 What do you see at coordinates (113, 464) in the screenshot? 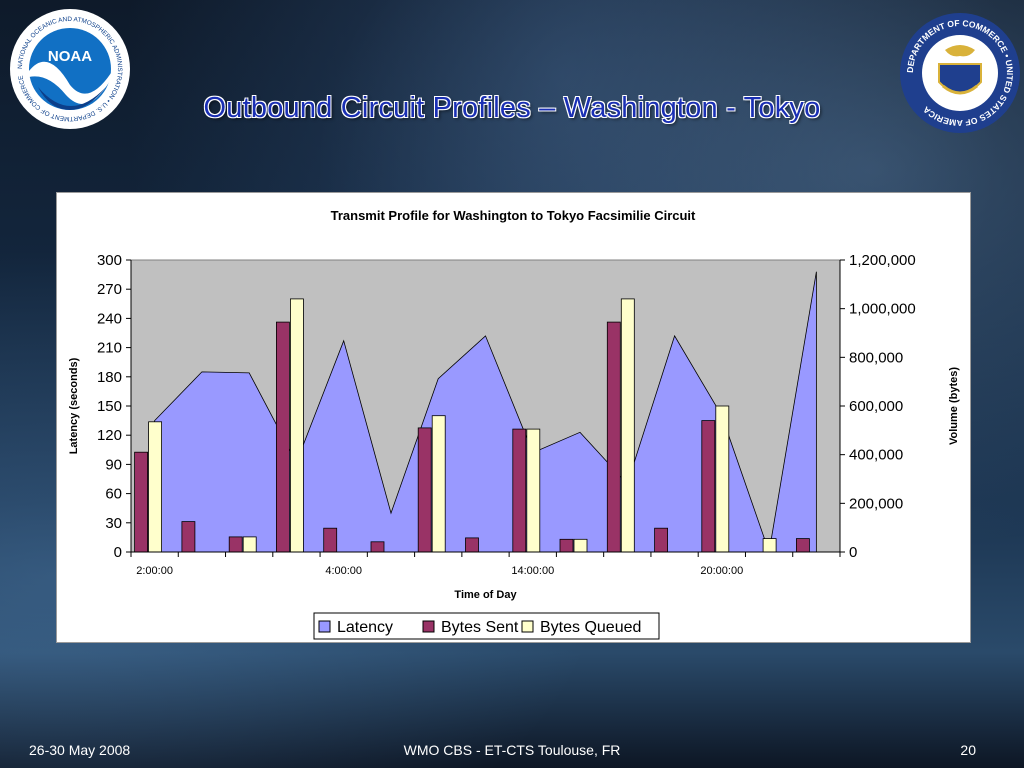
I see `y-tick-label: 90` at bounding box center [113, 464].